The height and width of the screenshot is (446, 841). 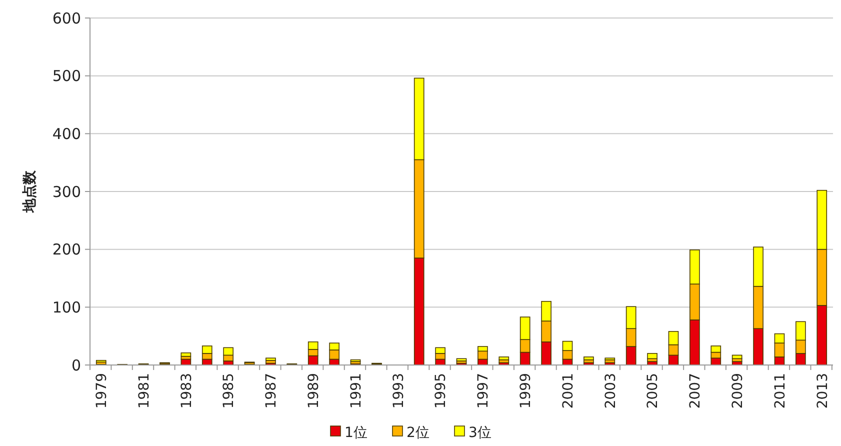 What do you see at coordinates (822, 391) in the screenshot?
I see `x-tick-label: 2013` at bounding box center [822, 391].